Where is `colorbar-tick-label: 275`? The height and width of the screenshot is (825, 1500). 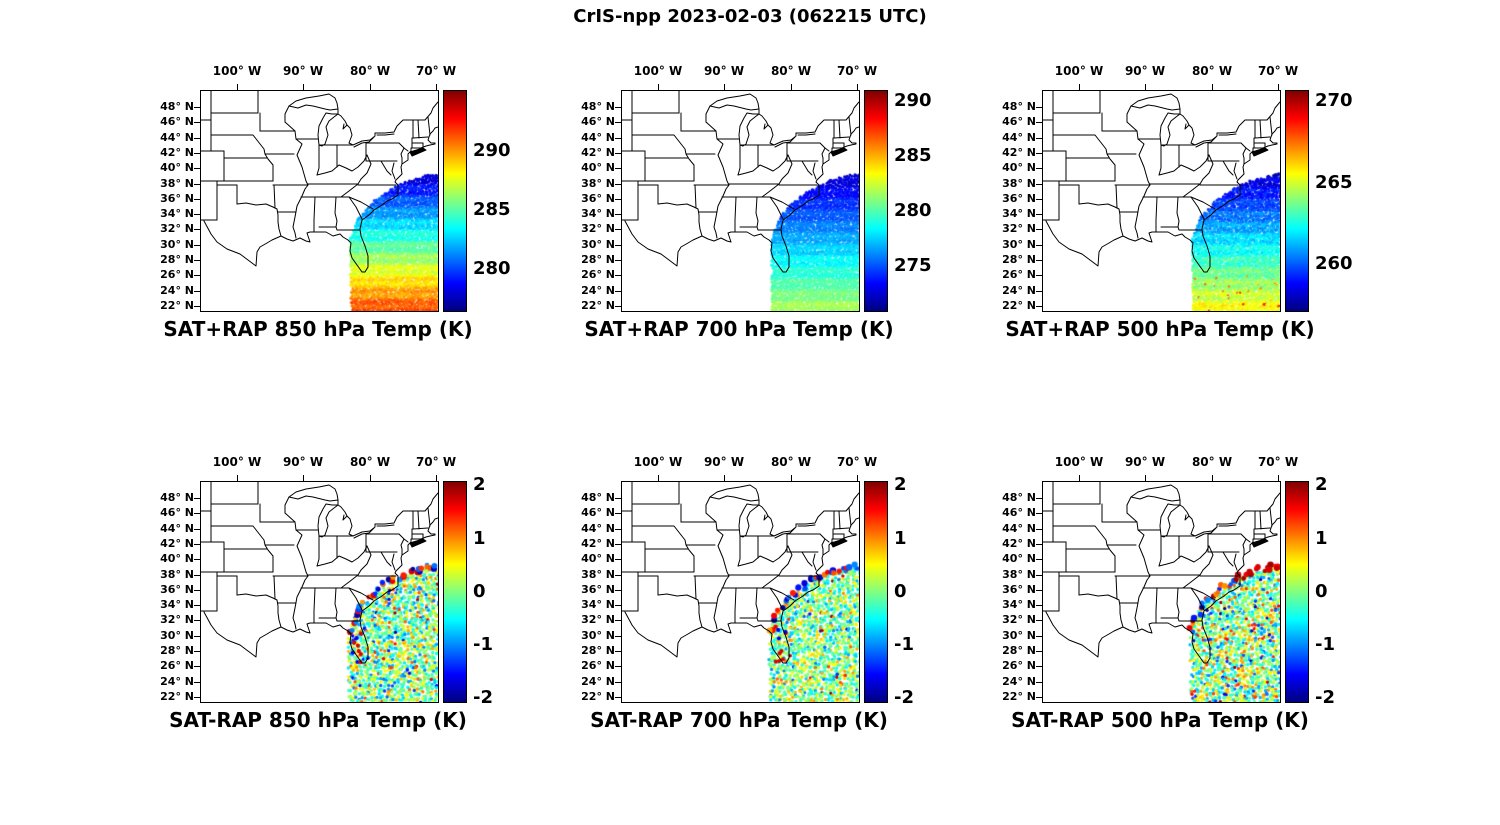 colorbar-tick-label: 275 is located at coordinates (913, 265).